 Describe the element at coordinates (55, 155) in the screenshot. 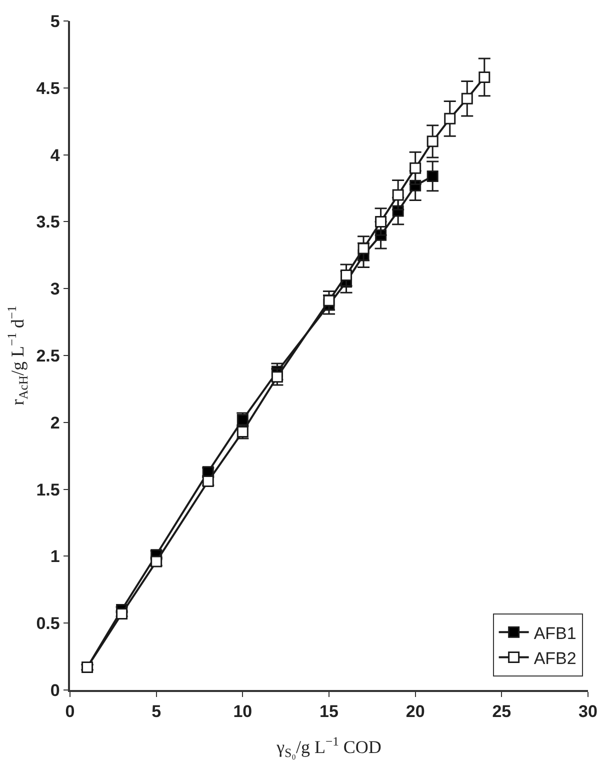

I see `y-tick-label: 4` at that location.